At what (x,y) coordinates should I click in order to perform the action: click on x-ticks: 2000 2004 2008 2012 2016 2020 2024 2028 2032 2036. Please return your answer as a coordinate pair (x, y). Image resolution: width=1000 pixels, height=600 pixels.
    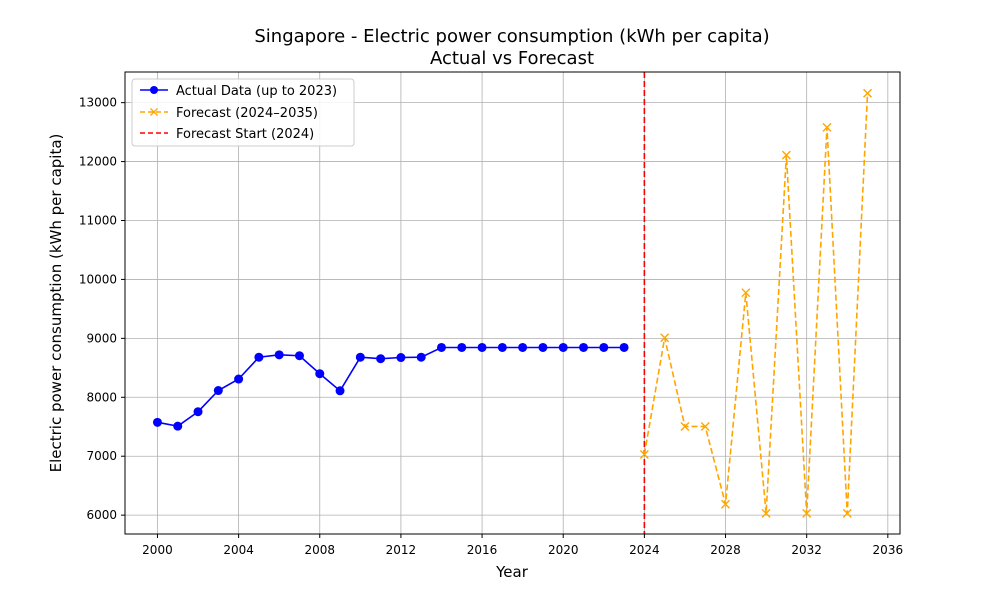
    Looking at the image, I should click on (522, 545).